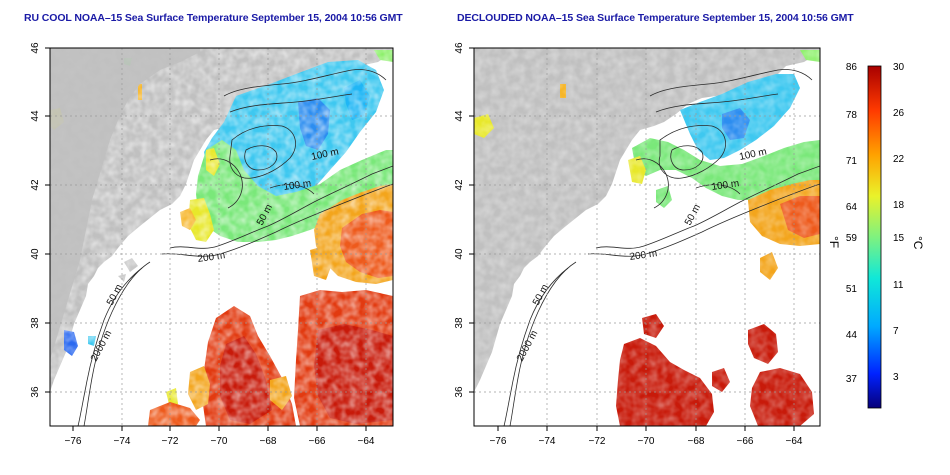  What do you see at coordinates (896, 331) in the screenshot?
I see `c-tick-7: 7` at bounding box center [896, 331].